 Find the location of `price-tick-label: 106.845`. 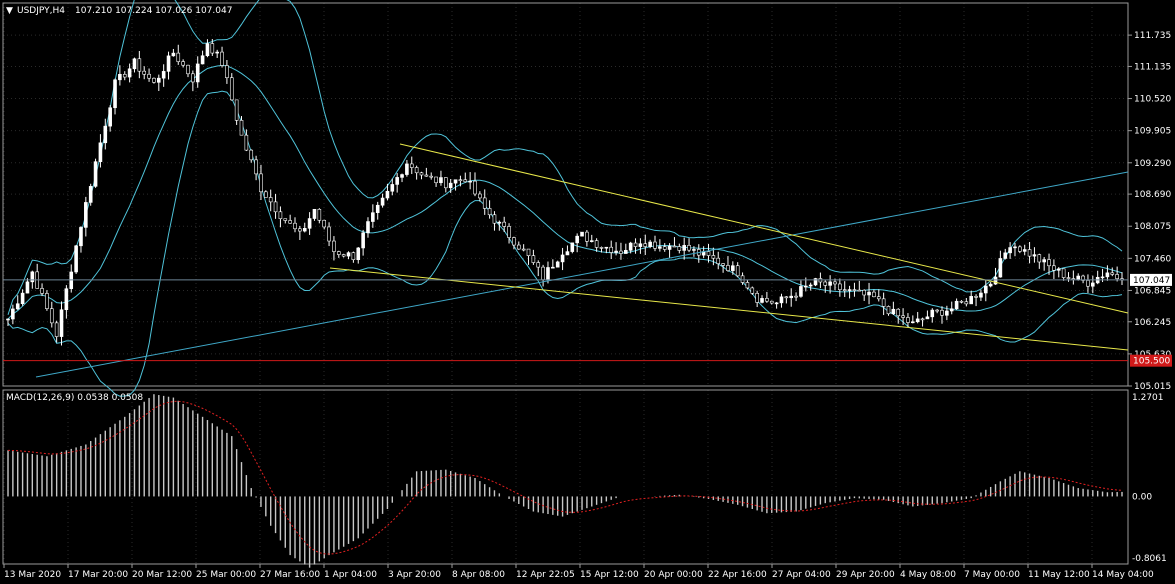

price-tick-label: 106.845 is located at coordinates (1152, 291).